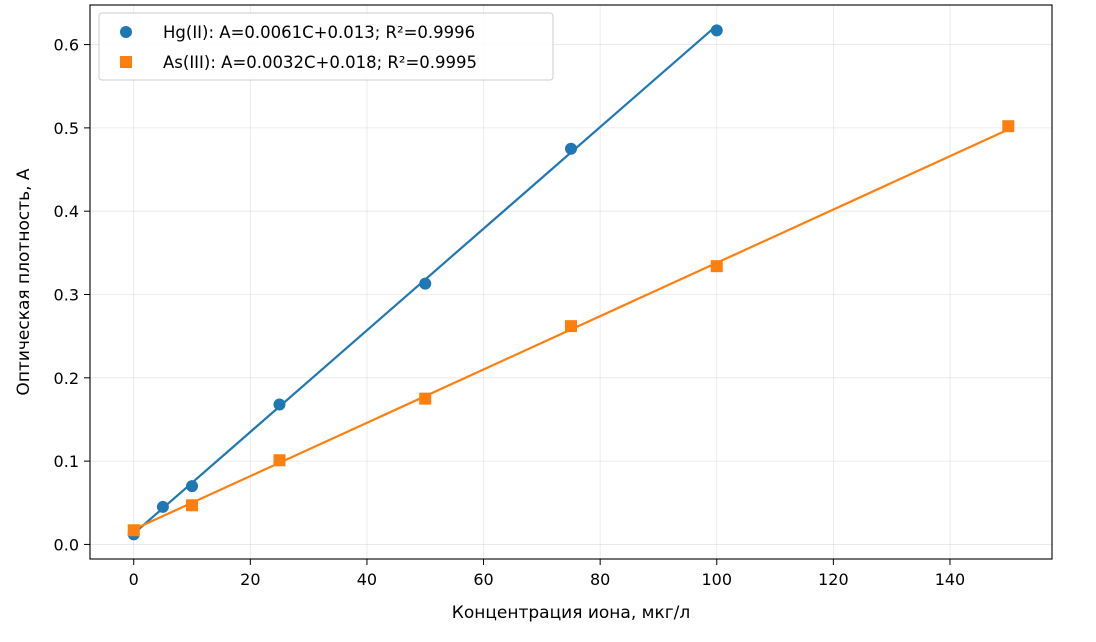 This screenshot has width=1096, height=642. What do you see at coordinates (134, 579) in the screenshot?
I see `x-tick-label: 0` at bounding box center [134, 579].